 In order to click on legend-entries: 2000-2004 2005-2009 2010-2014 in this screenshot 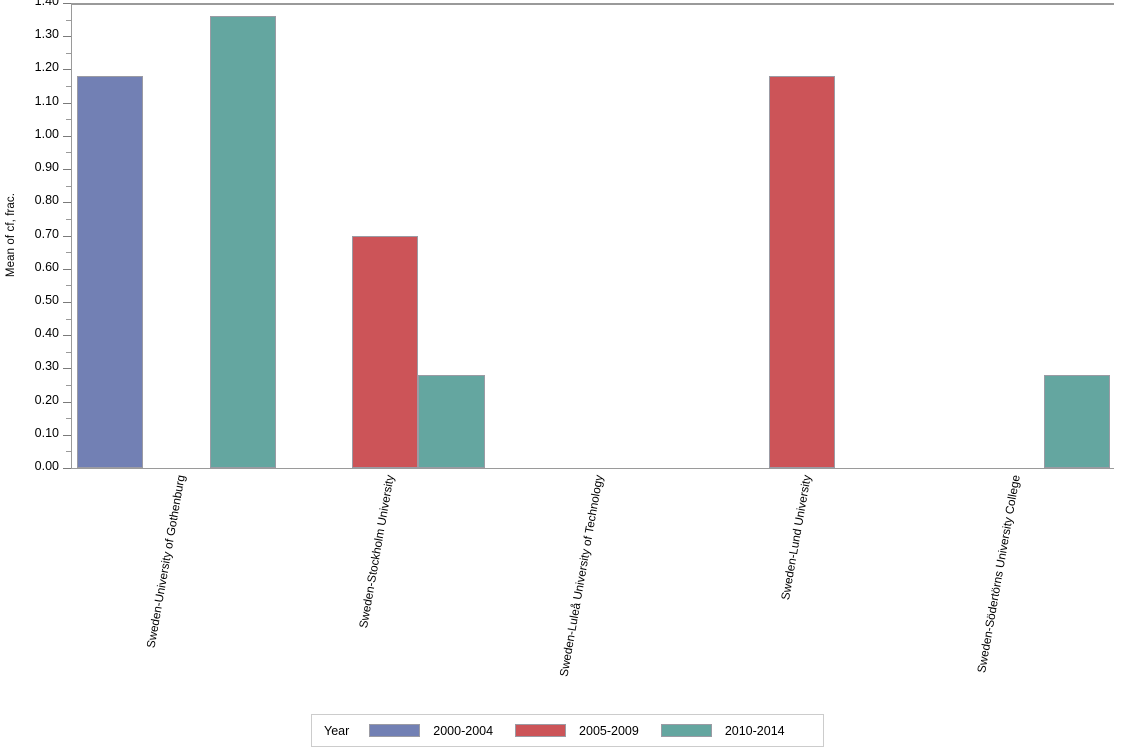, I will do `click(587, 731)`.